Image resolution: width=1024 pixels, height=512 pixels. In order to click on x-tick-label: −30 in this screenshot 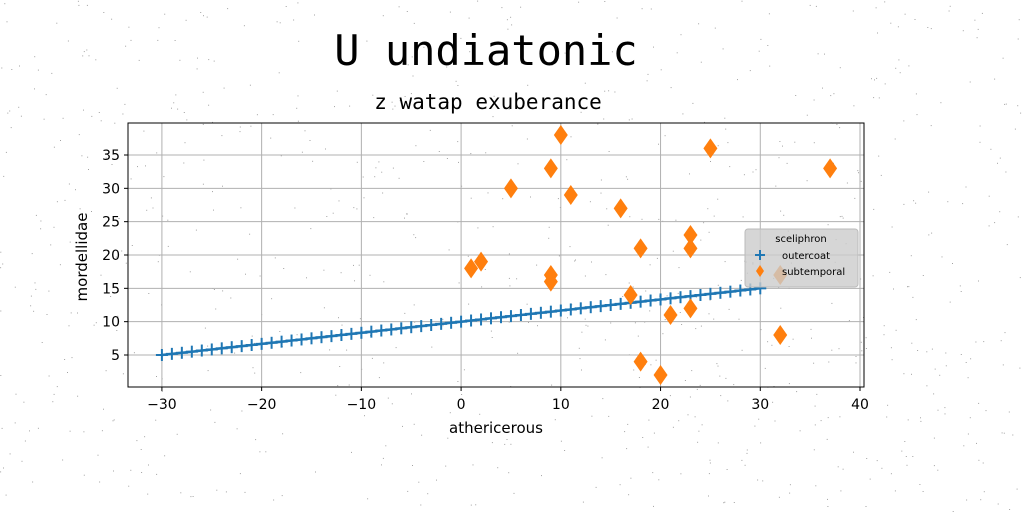, I will do `click(162, 405)`.